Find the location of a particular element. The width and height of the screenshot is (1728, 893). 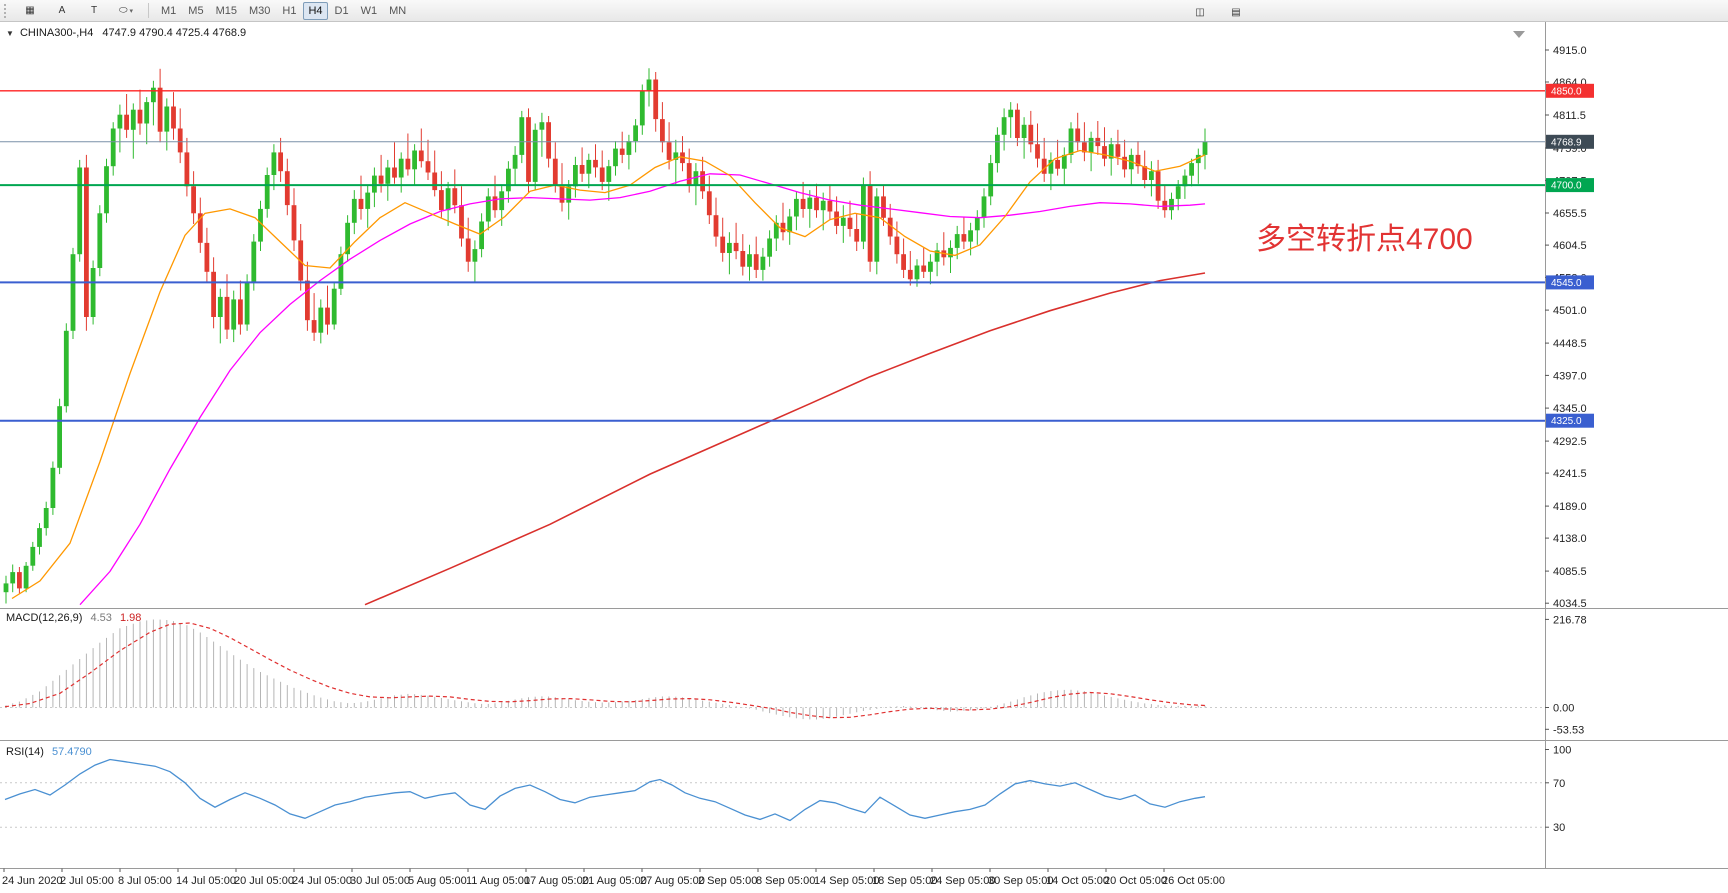

font-tool-button: A is located at coordinates (62, 10).